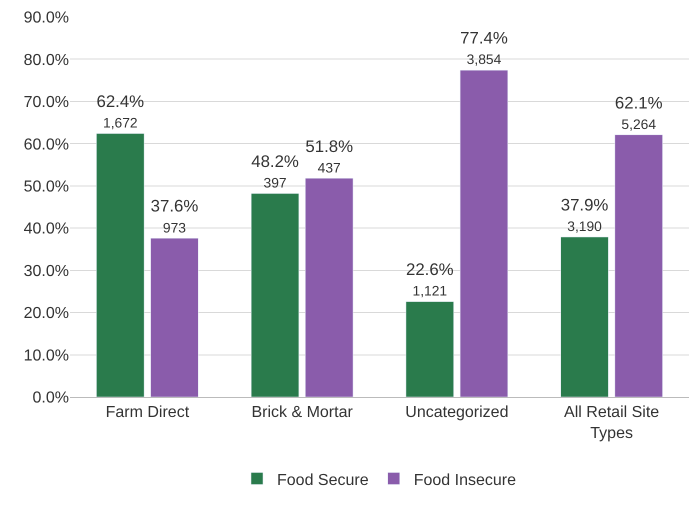  I want to click on legend-label: Food Secure, so click(323, 480).